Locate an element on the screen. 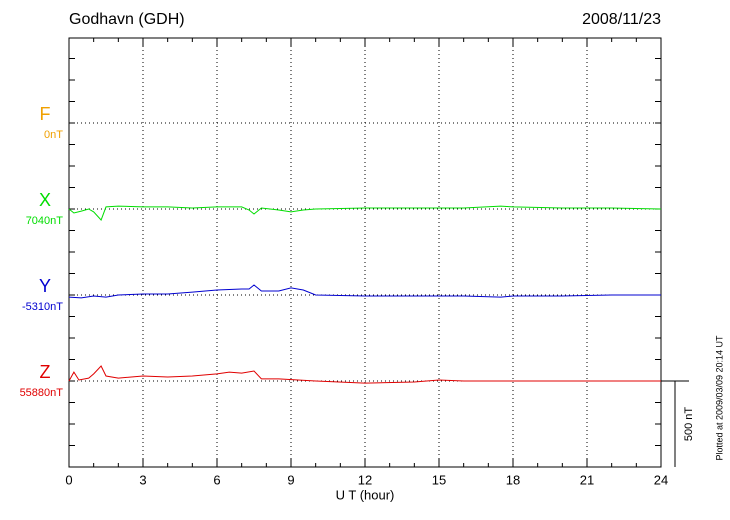 The image size is (730, 520). series-name: X is located at coordinates (45, 200).